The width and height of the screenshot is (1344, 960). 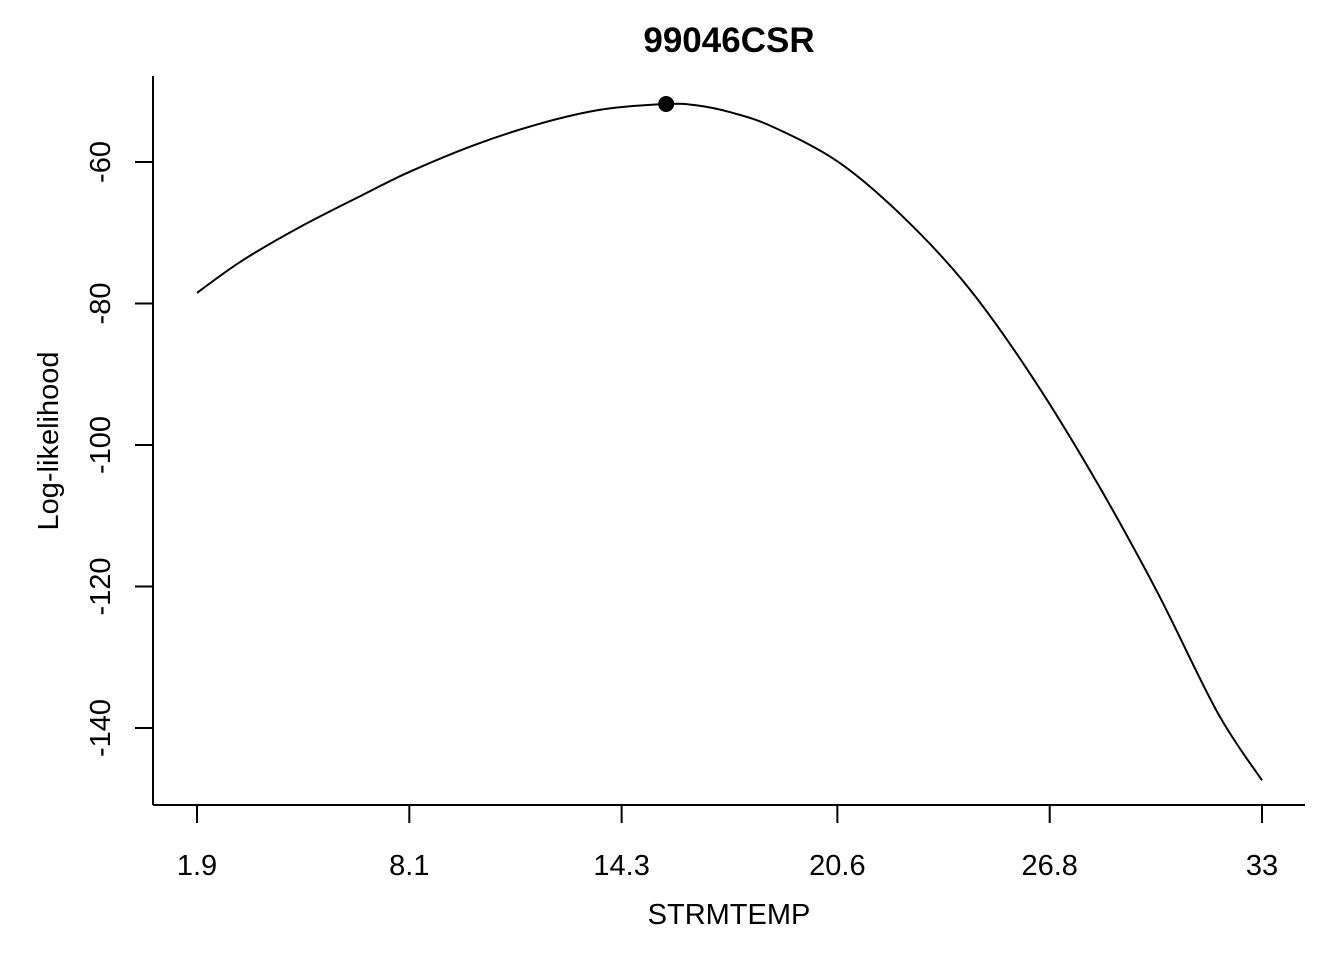 I want to click on x-axis-title: STRMTEMP, so click(x=729, y=915).